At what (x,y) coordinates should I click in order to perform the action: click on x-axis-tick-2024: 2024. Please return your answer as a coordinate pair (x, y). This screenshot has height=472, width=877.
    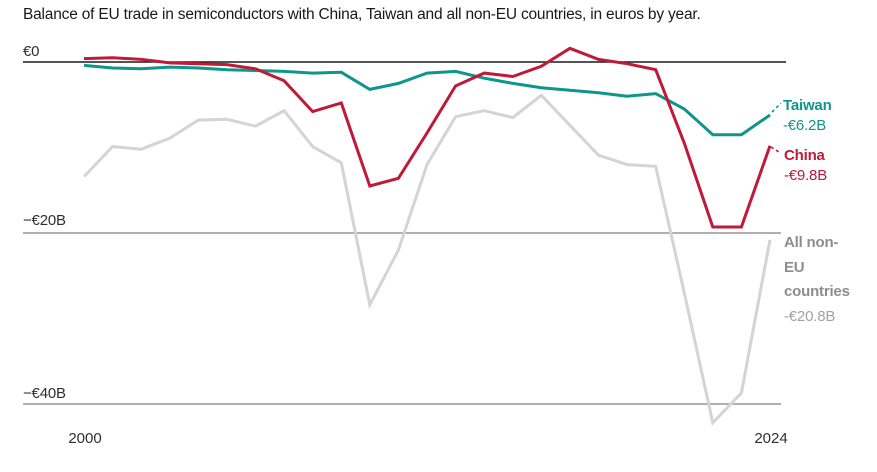
    Looking at the image, I should click on (771, 438).